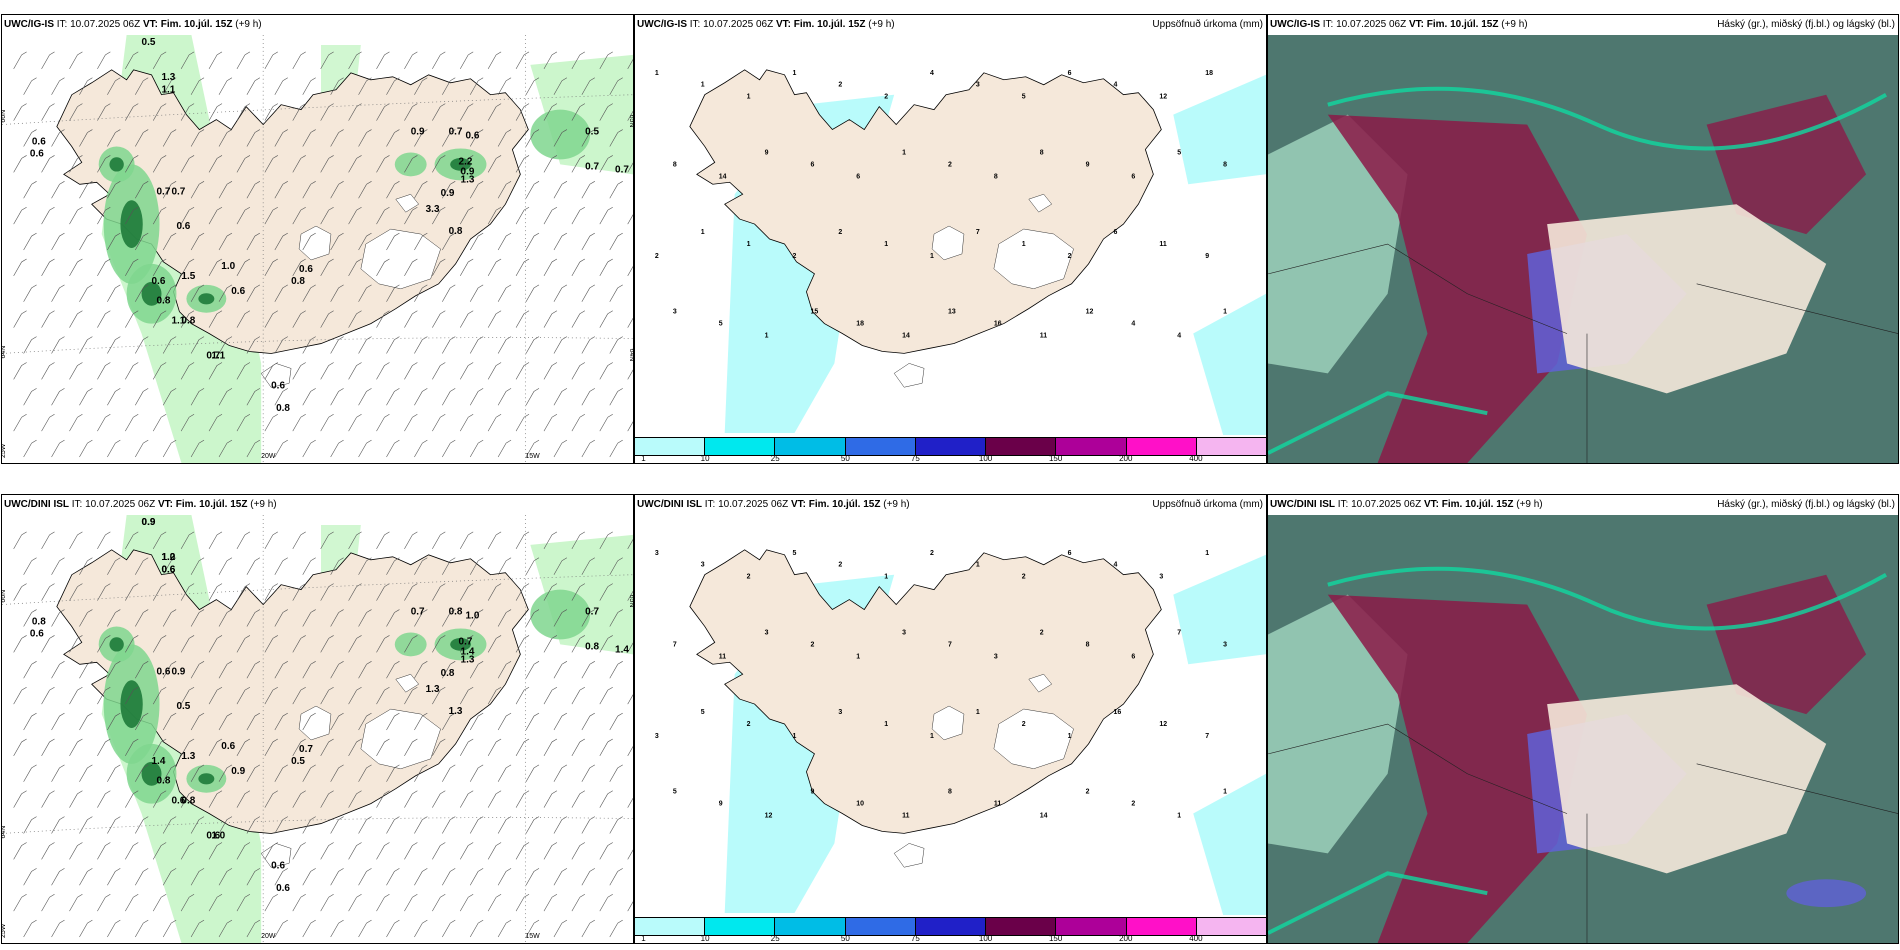 The width and height of the screenshot is (1900, 950). Describe the element at coordinates (775, 458) in the screenshot. I see `colorbar-tick-label: 25` at that location.